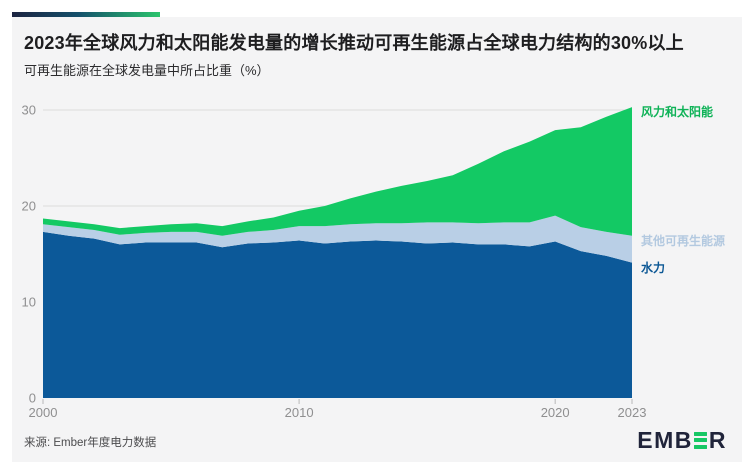 This screenshot has height=471, width=754. What do you see at coordinates (90, 443) in the screenshot?
I see `source-text: 来源: Ember年度电力数据` at bounding box center [90, 443].